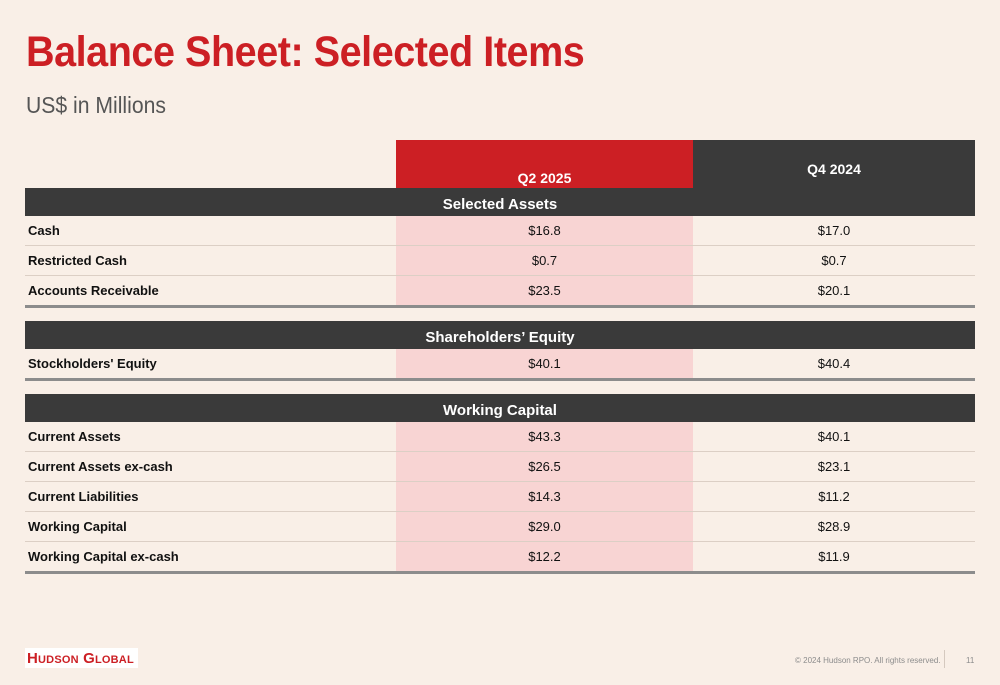 The height and width of the screenshot is (685, 1000). Describe the element at coordinates (77, 526) in the screenshot. I see `row-label: Working Capital` at that location.